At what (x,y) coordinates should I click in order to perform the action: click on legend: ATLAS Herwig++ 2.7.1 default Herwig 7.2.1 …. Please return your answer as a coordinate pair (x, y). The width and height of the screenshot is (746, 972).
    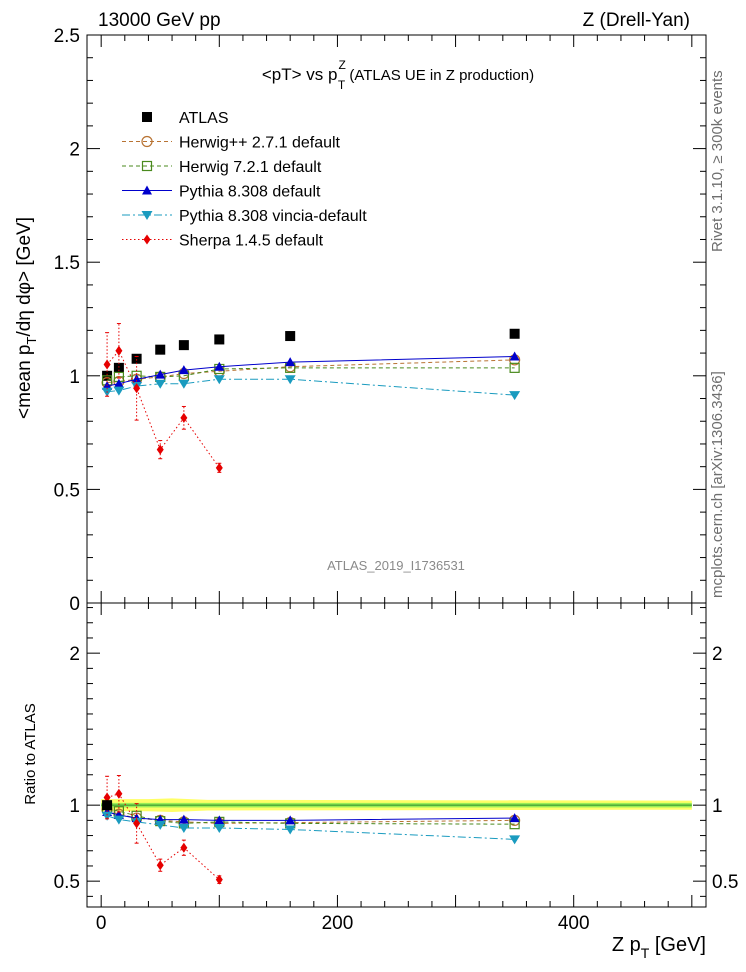
    Looking at the image, I should click on (244, 180).